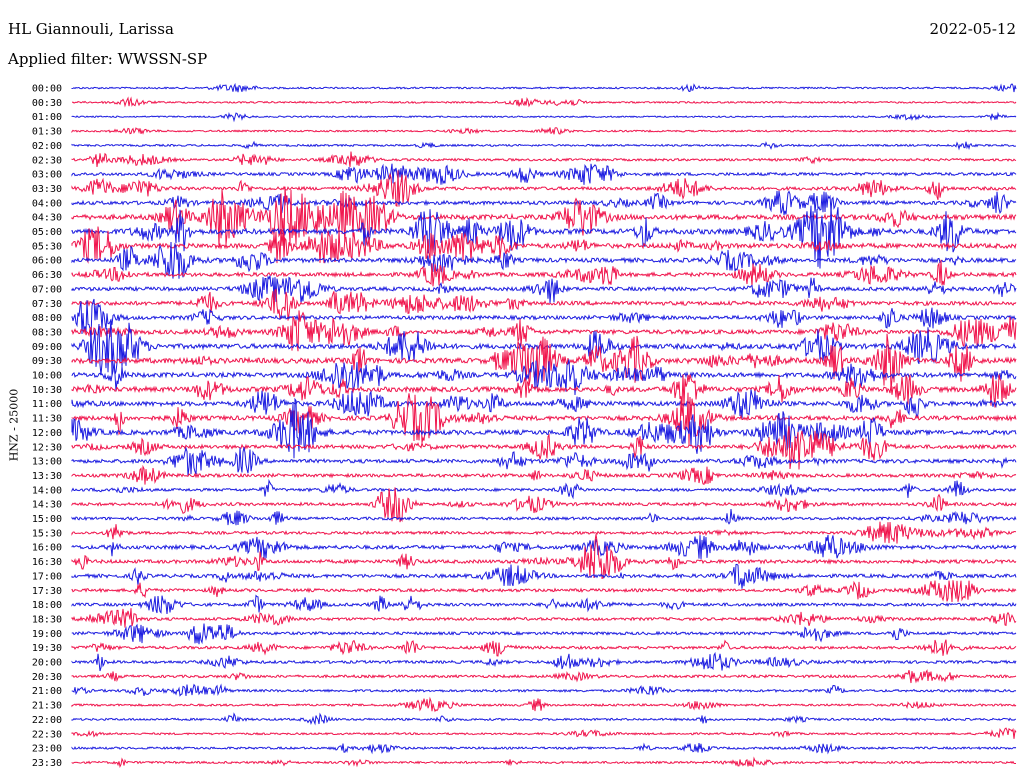 This screenshot has height=780, width=1024. I want to click on time-tick-label: 08:30, so click(47, 332).